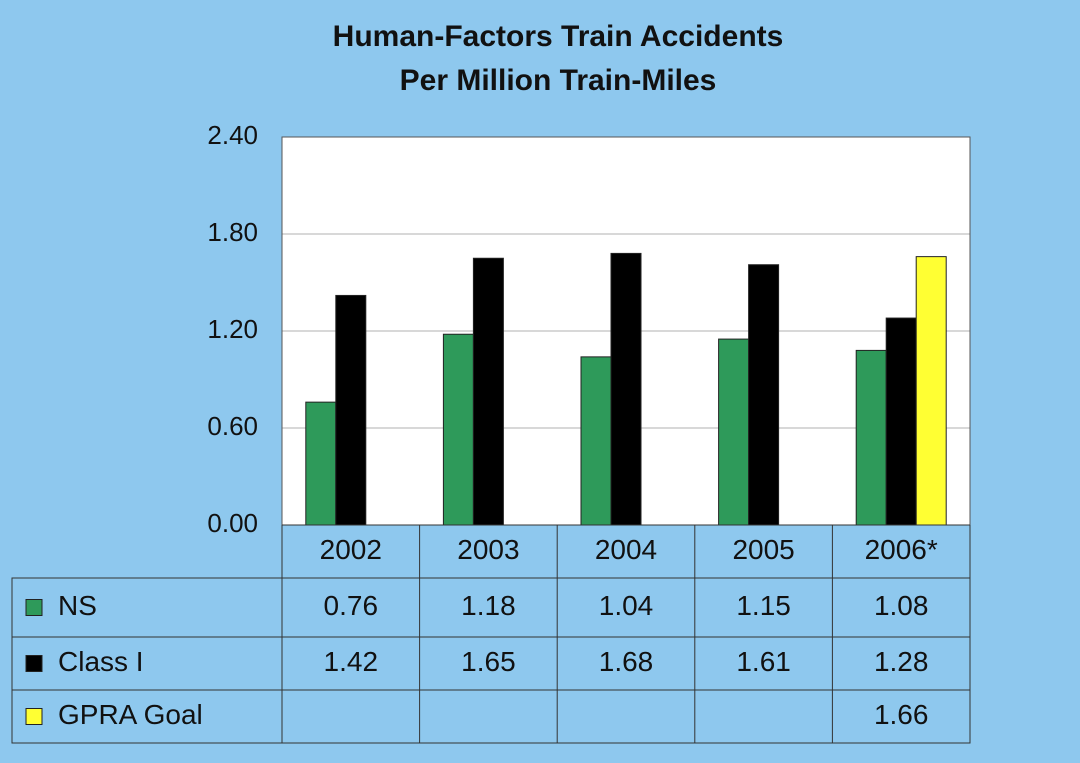  What do you see at coordinates (232, 135) in the screenshot?
I see `y-tick-label: 2.40` at bounding box center [232, 135].